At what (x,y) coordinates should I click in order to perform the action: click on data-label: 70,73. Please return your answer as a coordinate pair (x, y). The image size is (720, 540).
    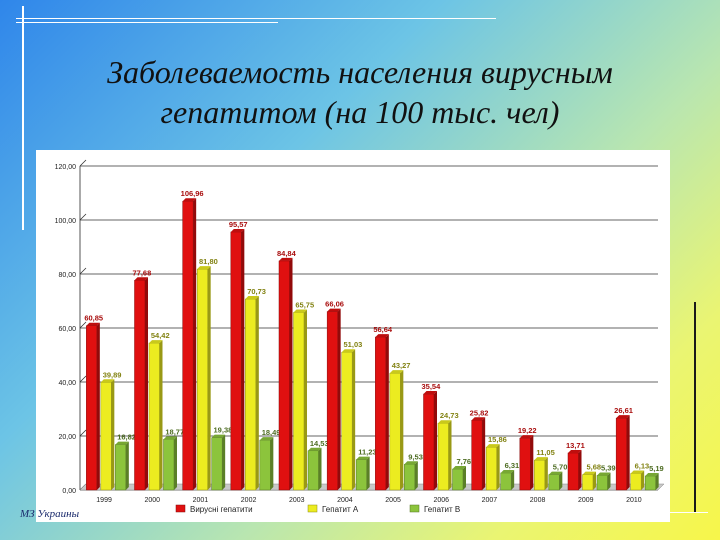
    Looking at the image, I should click on (256, 291).